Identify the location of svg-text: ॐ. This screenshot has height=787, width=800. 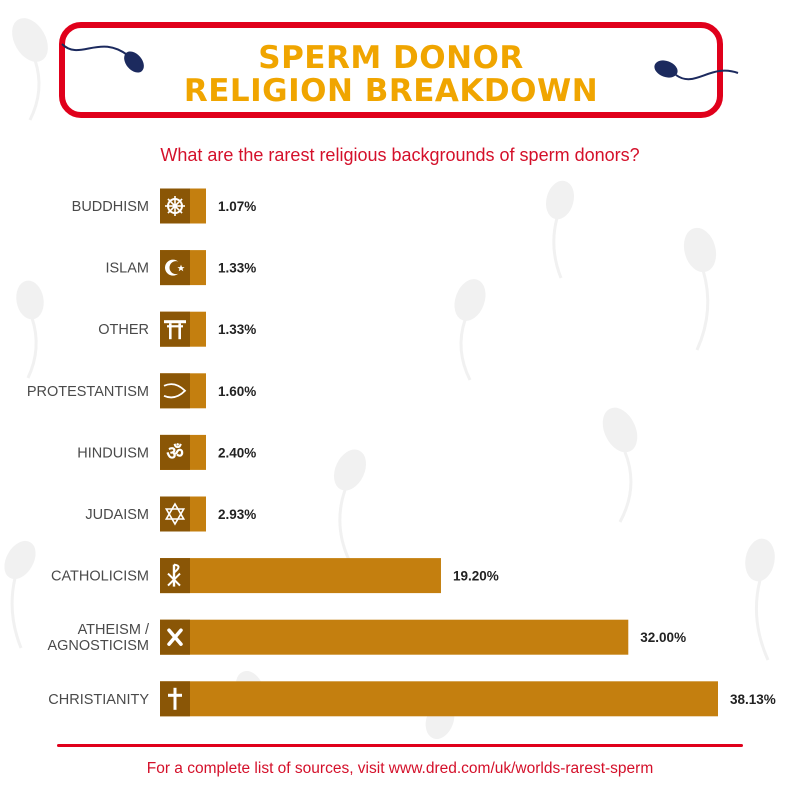
(174, 453).